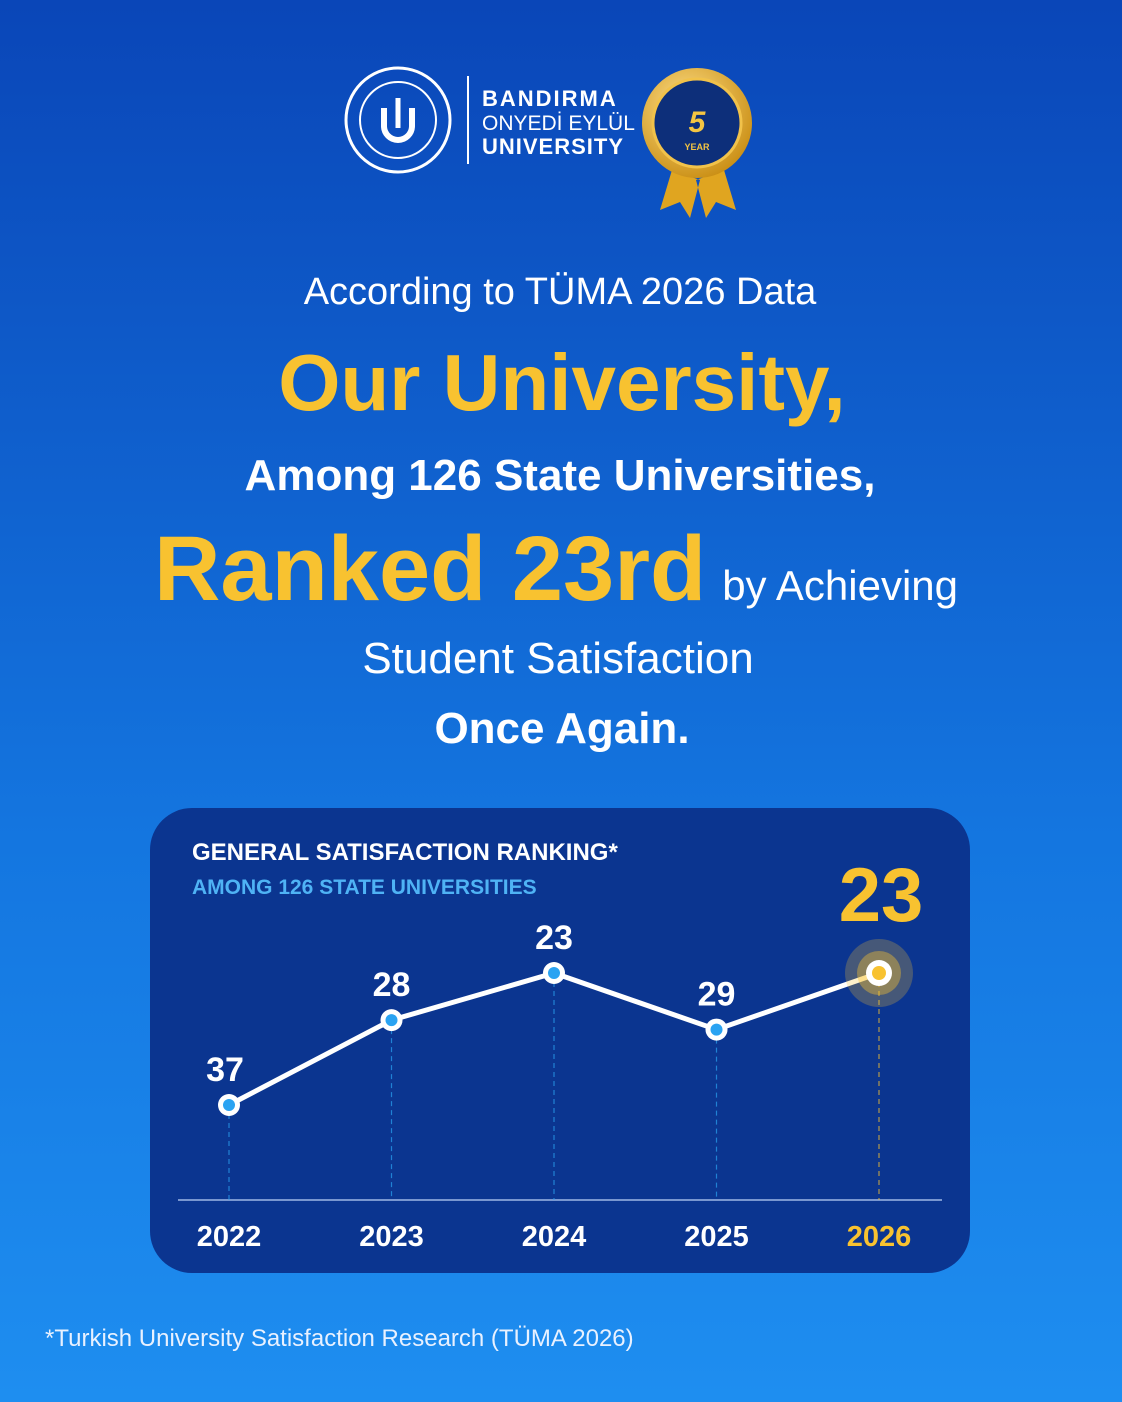  Describe the element at coordinates (717, 995) in the screenshot. I see `value-label: 29` at that location.